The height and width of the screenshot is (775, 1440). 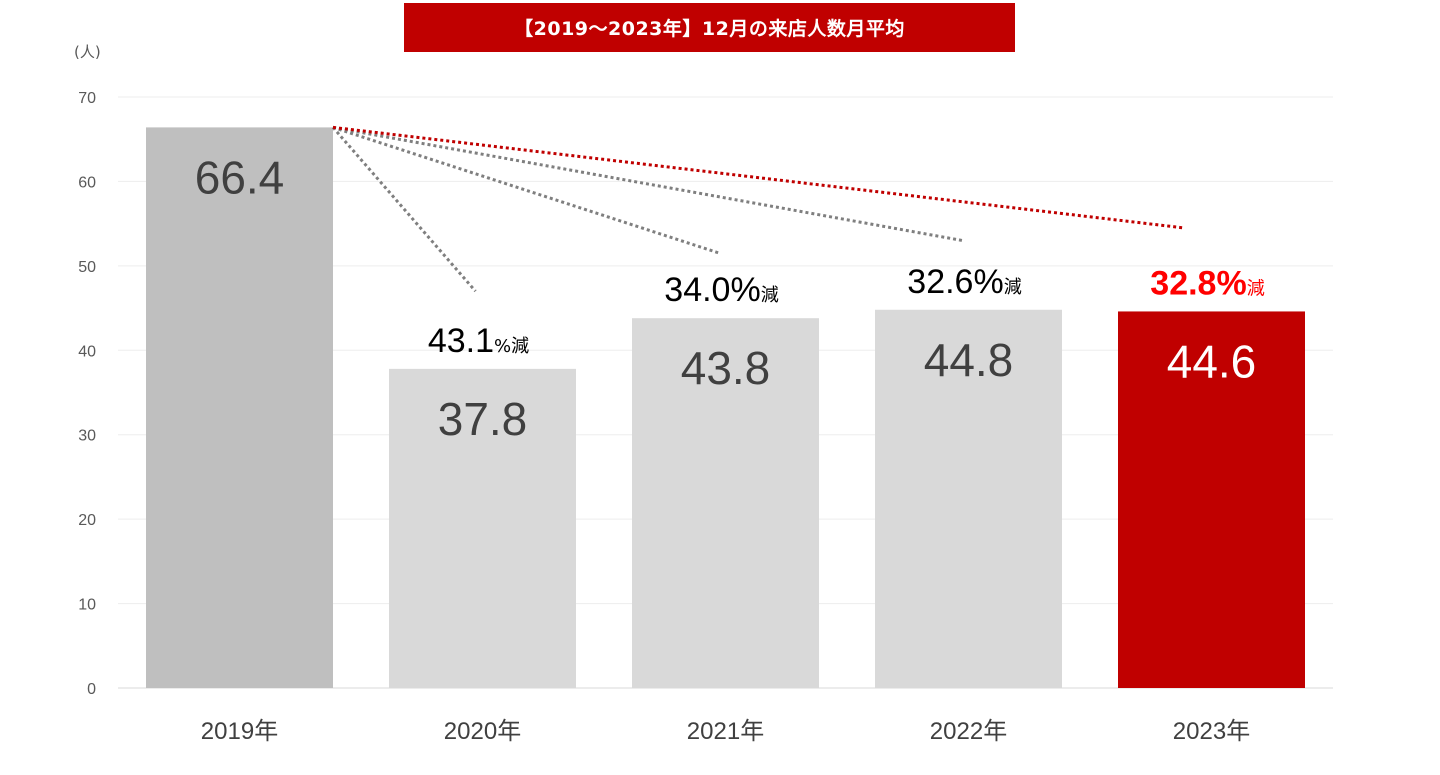 What do you see at coordinates (969, 360) in the screenshot?
I see `bar-value-label: 44.8` at bounding box center [969, 360].